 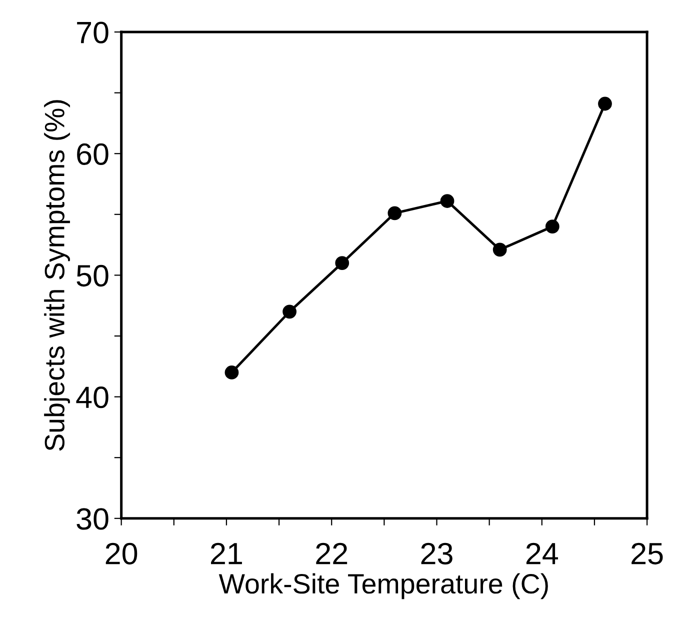 I want to click on x-tick-label: 23, so click(x=436, y=553).